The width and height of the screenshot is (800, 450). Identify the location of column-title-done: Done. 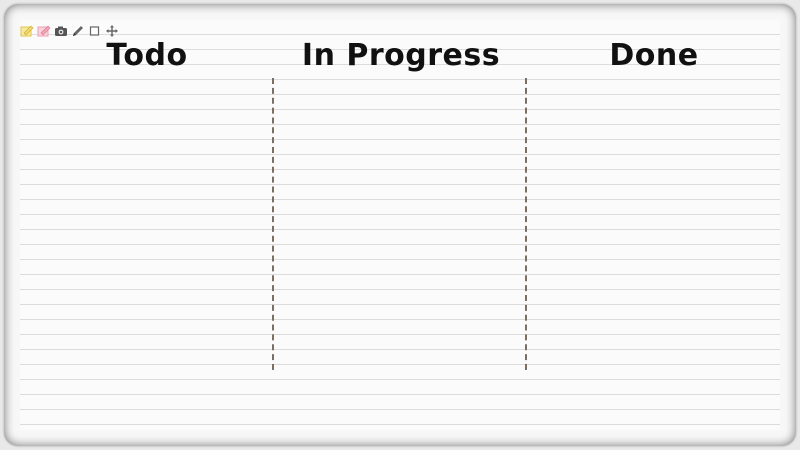
(654, 55).